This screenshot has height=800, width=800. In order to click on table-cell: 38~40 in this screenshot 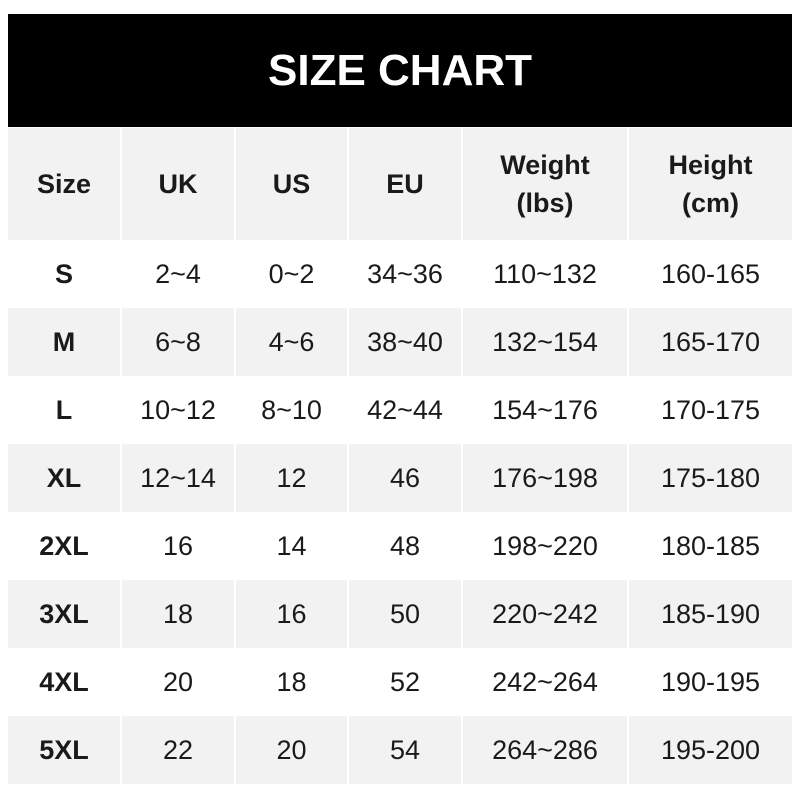, I will do `click(404, 342)`.